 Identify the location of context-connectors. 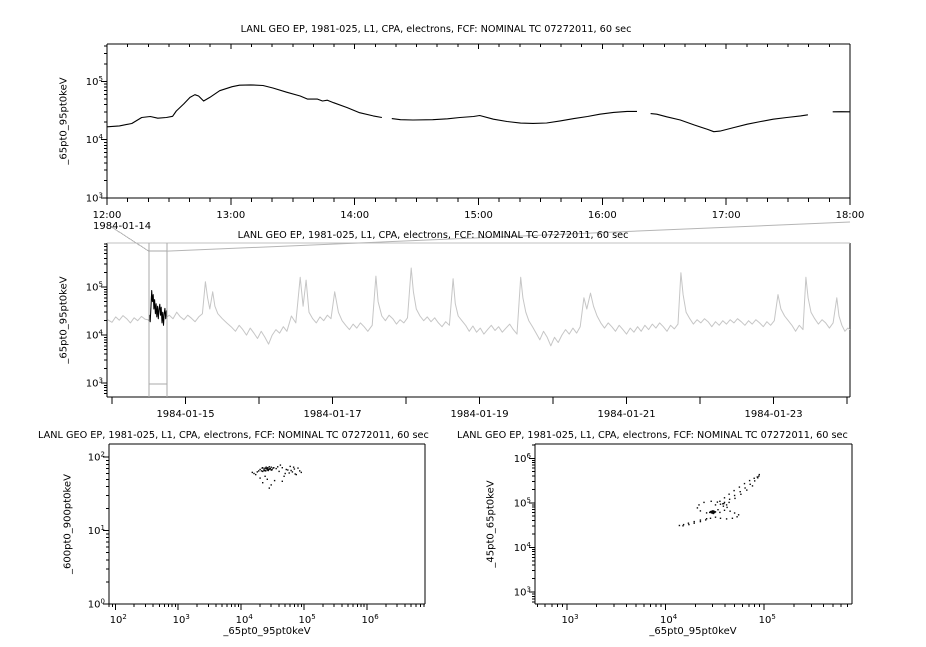
(480, 236).